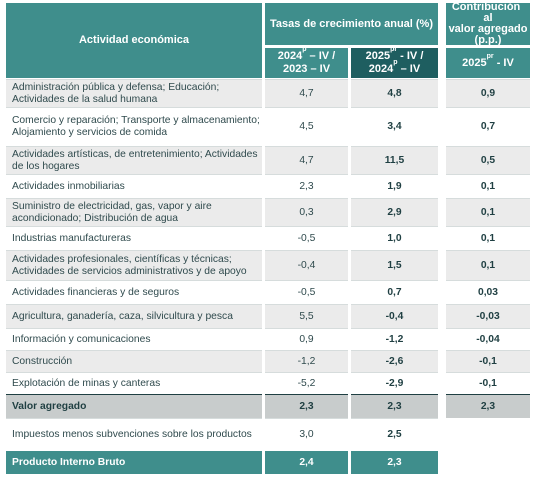  I want to click on value-2025: 4,8, so click(394, 93).